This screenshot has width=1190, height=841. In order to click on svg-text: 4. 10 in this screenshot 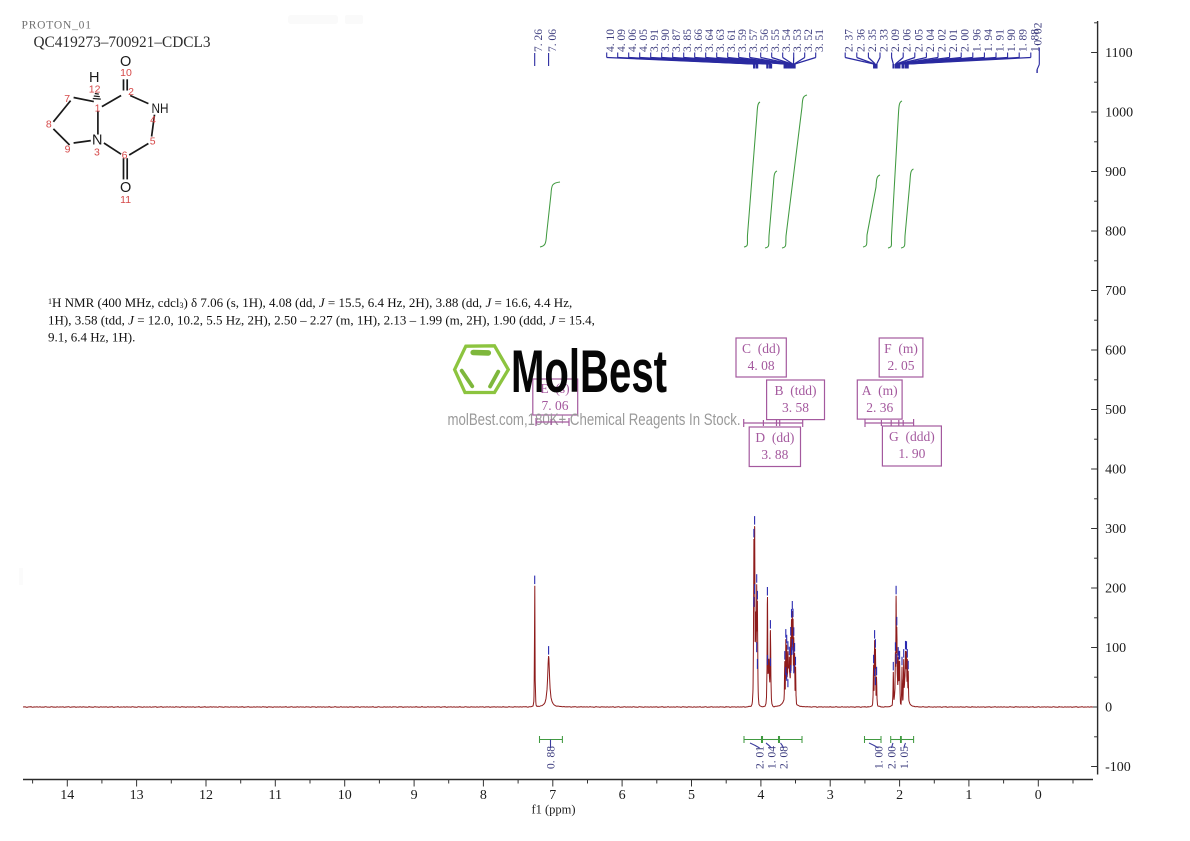, I will do `click(611, 40)`.